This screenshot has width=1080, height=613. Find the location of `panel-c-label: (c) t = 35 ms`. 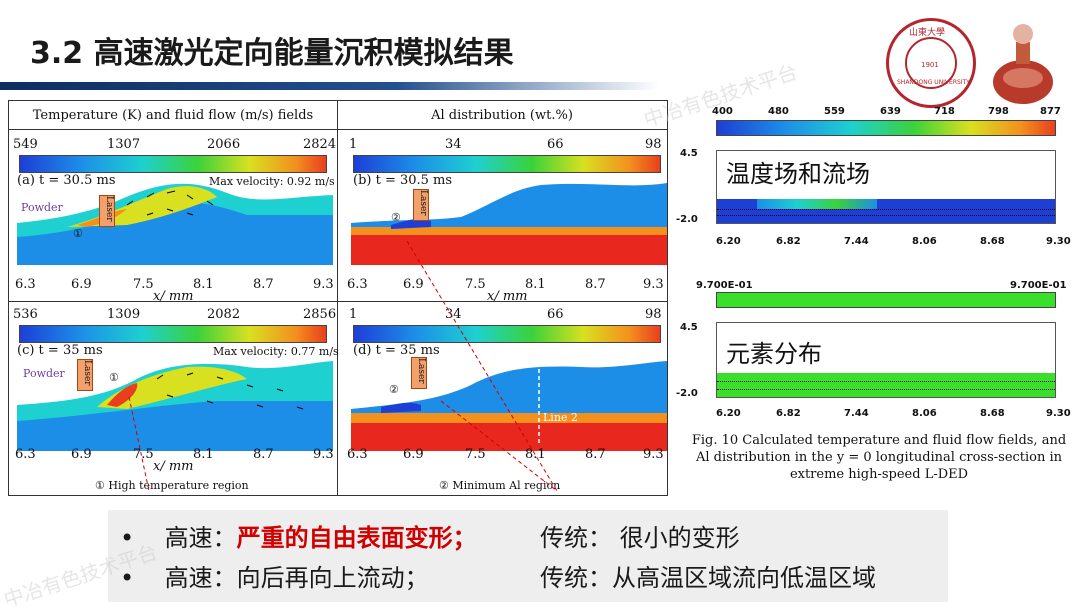

panel-c-label: (c) t = 35 ms is located at coordinates (60, 350).